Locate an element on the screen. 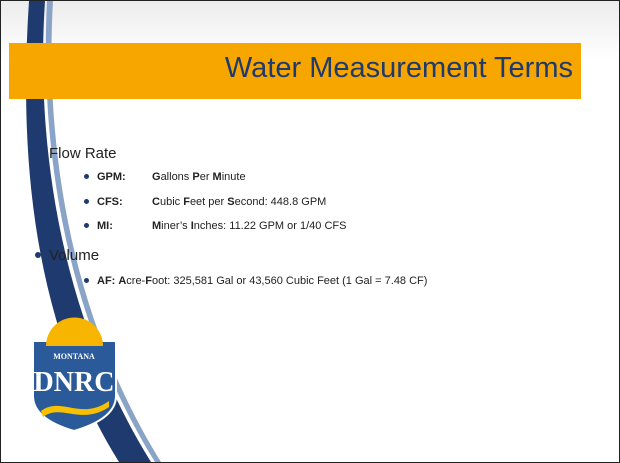 This screenshot has width=620, height=463. term: CFS: is located at coordinates (110, 202).